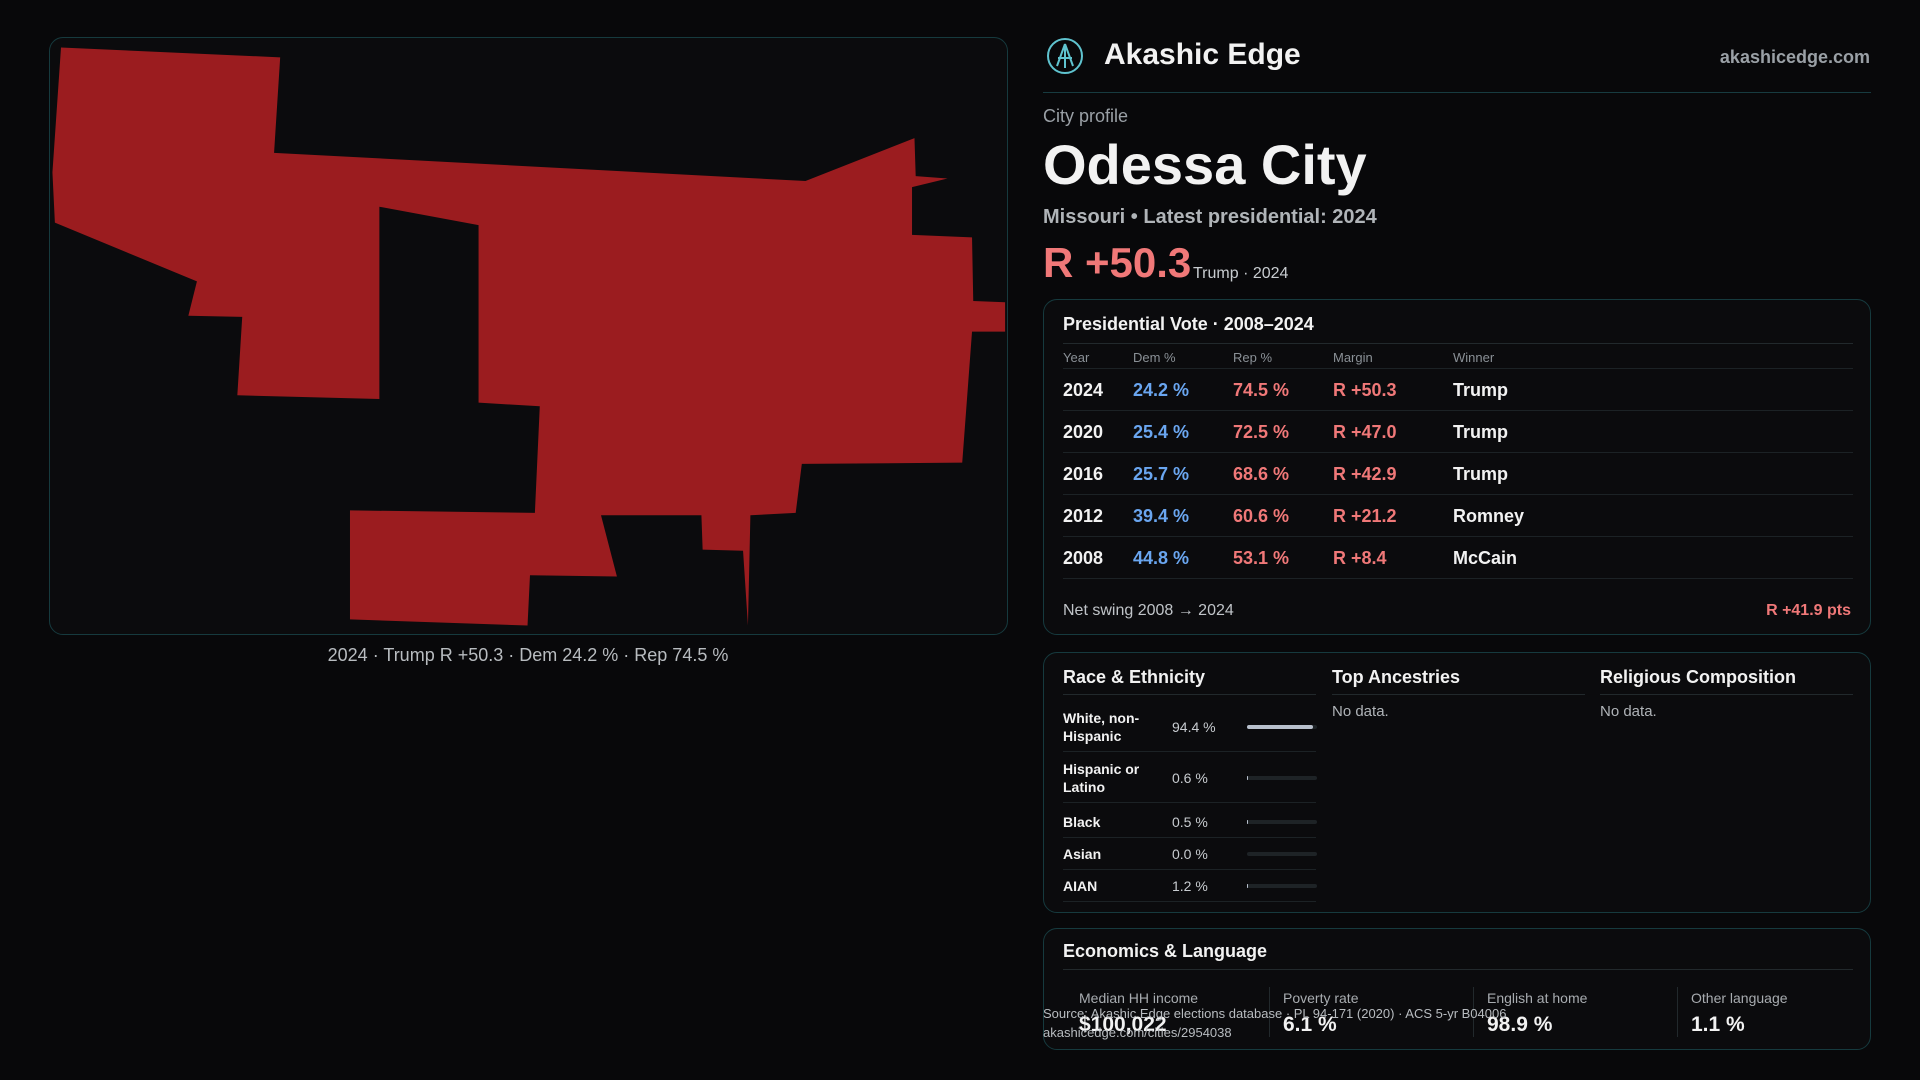 This screenshot has width=1920, height=1080. I want to click on race-value: 1.2 %, so click(1190, 886).